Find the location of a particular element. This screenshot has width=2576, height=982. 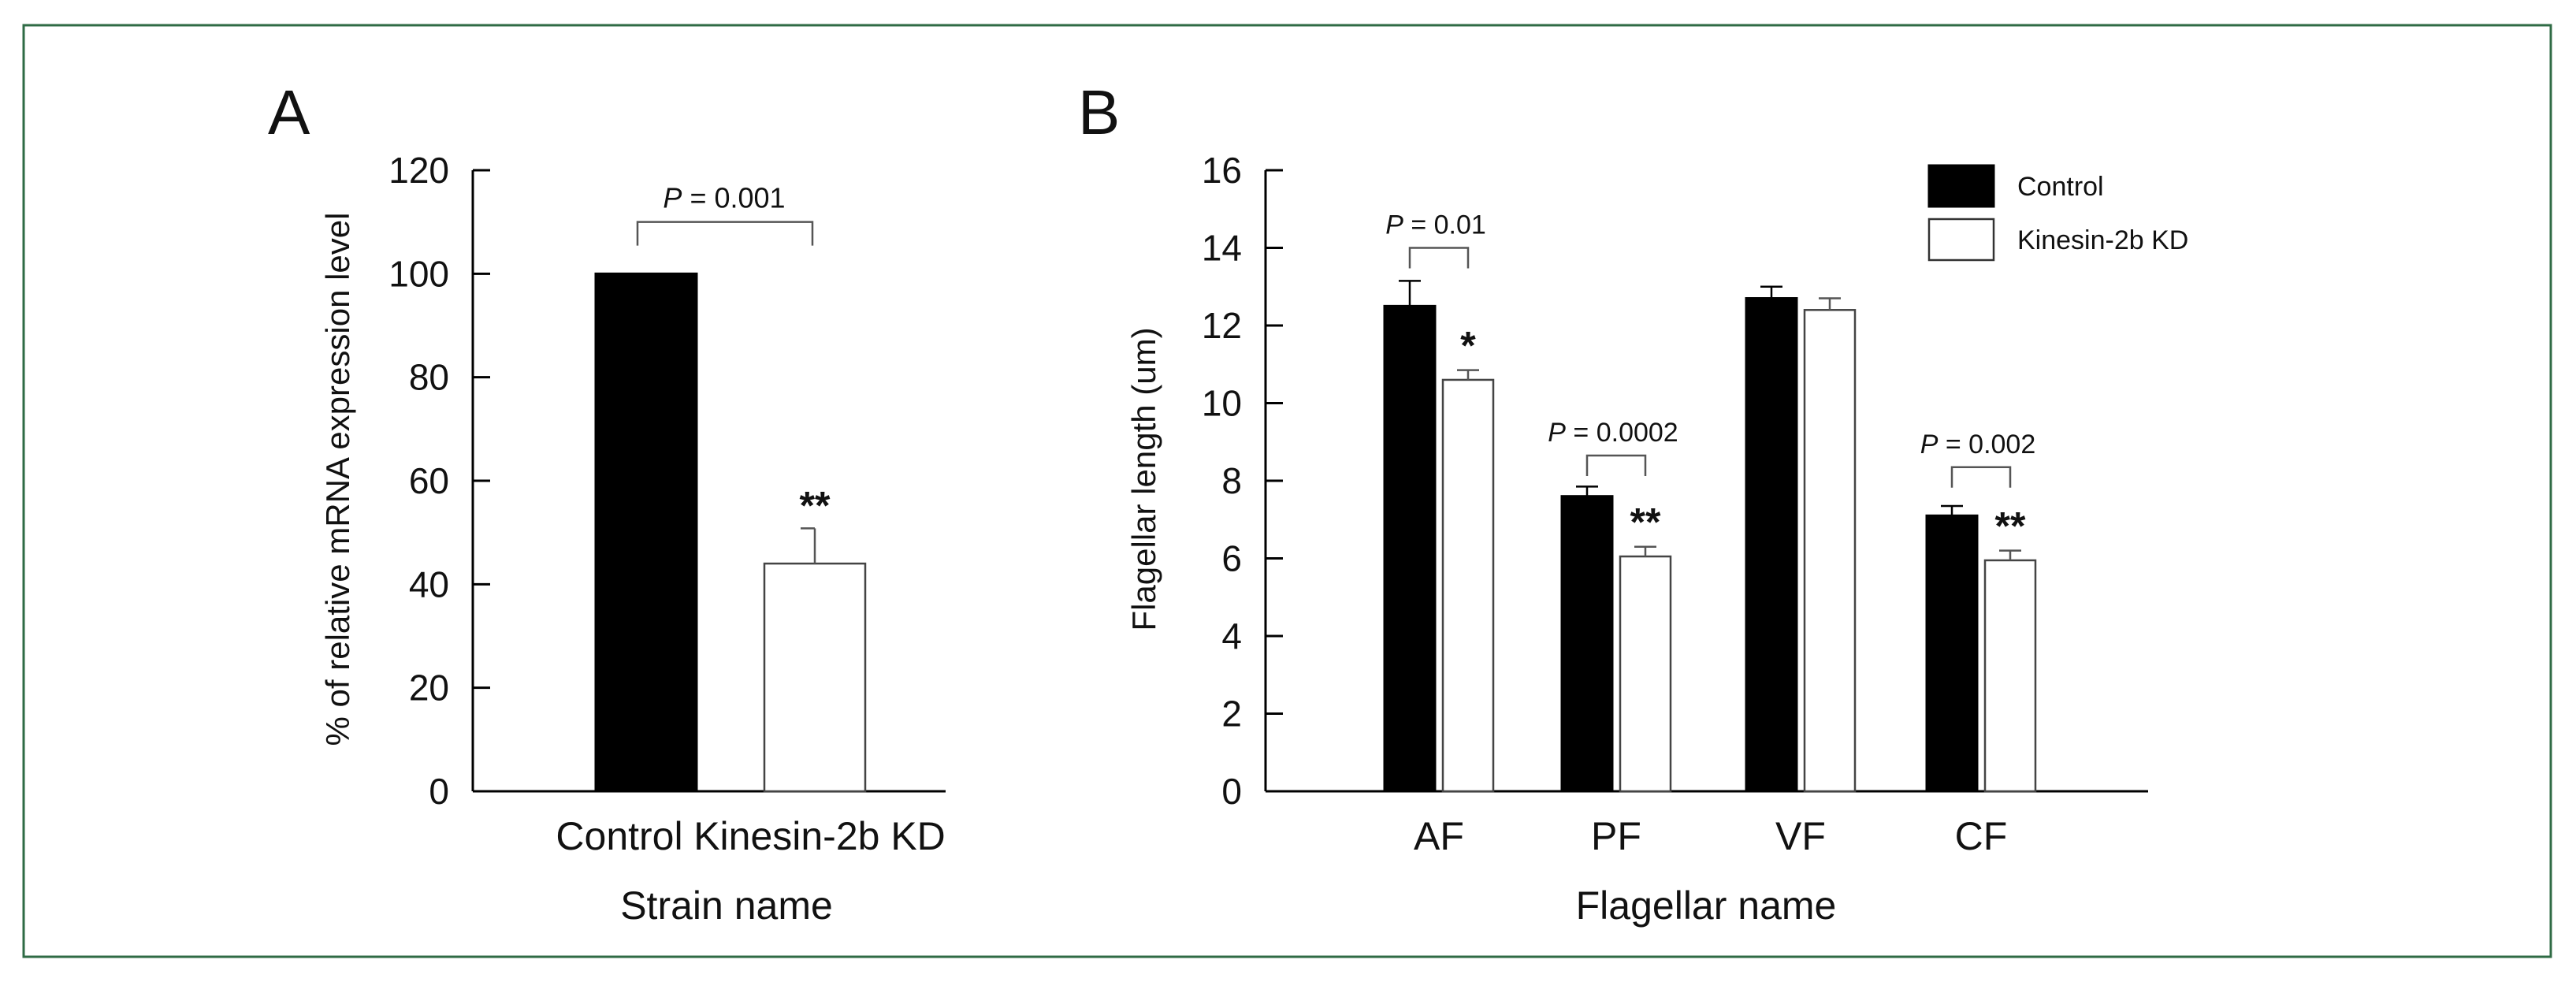

panel-a-y-tick-label-100: 100 is located at coordinates (418, 273).